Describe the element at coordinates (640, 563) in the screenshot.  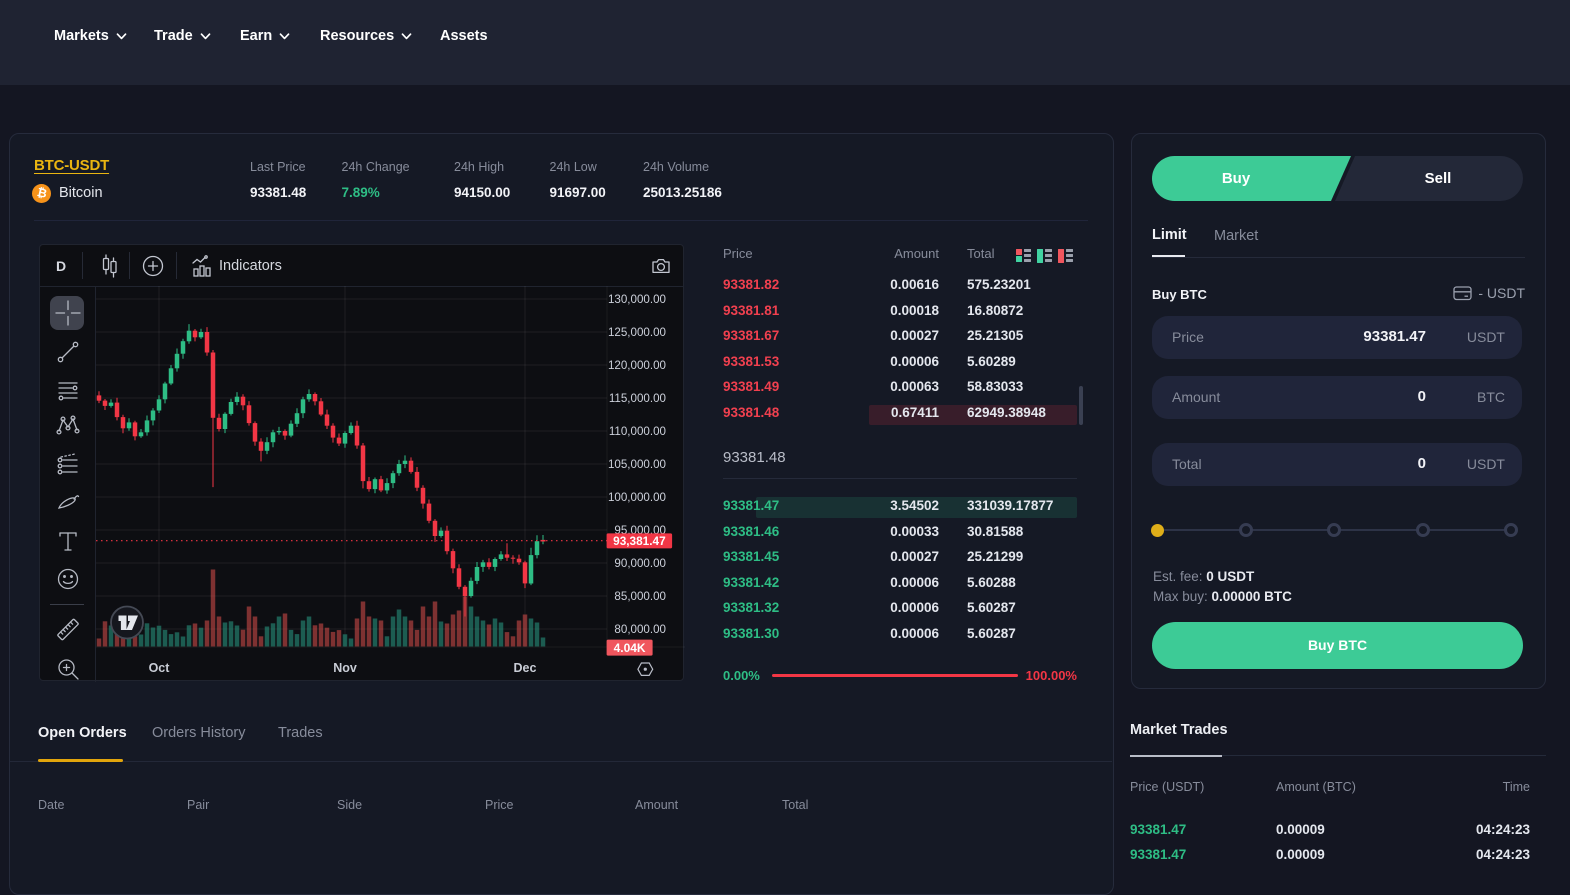
I see `svg-text: 90,000.00` at that location.